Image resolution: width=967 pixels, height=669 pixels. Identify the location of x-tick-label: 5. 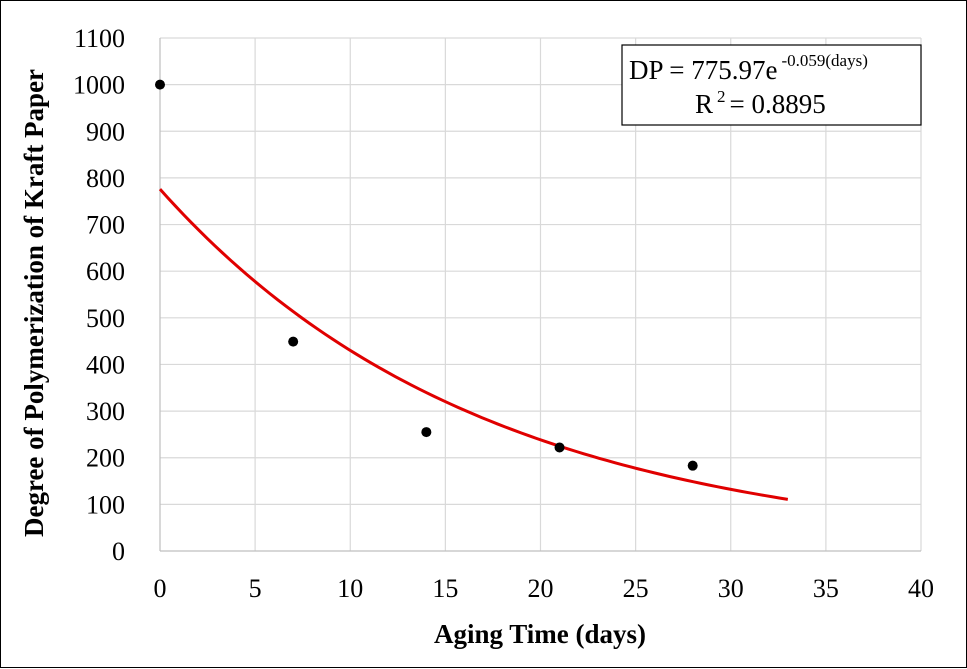
(255, 588).